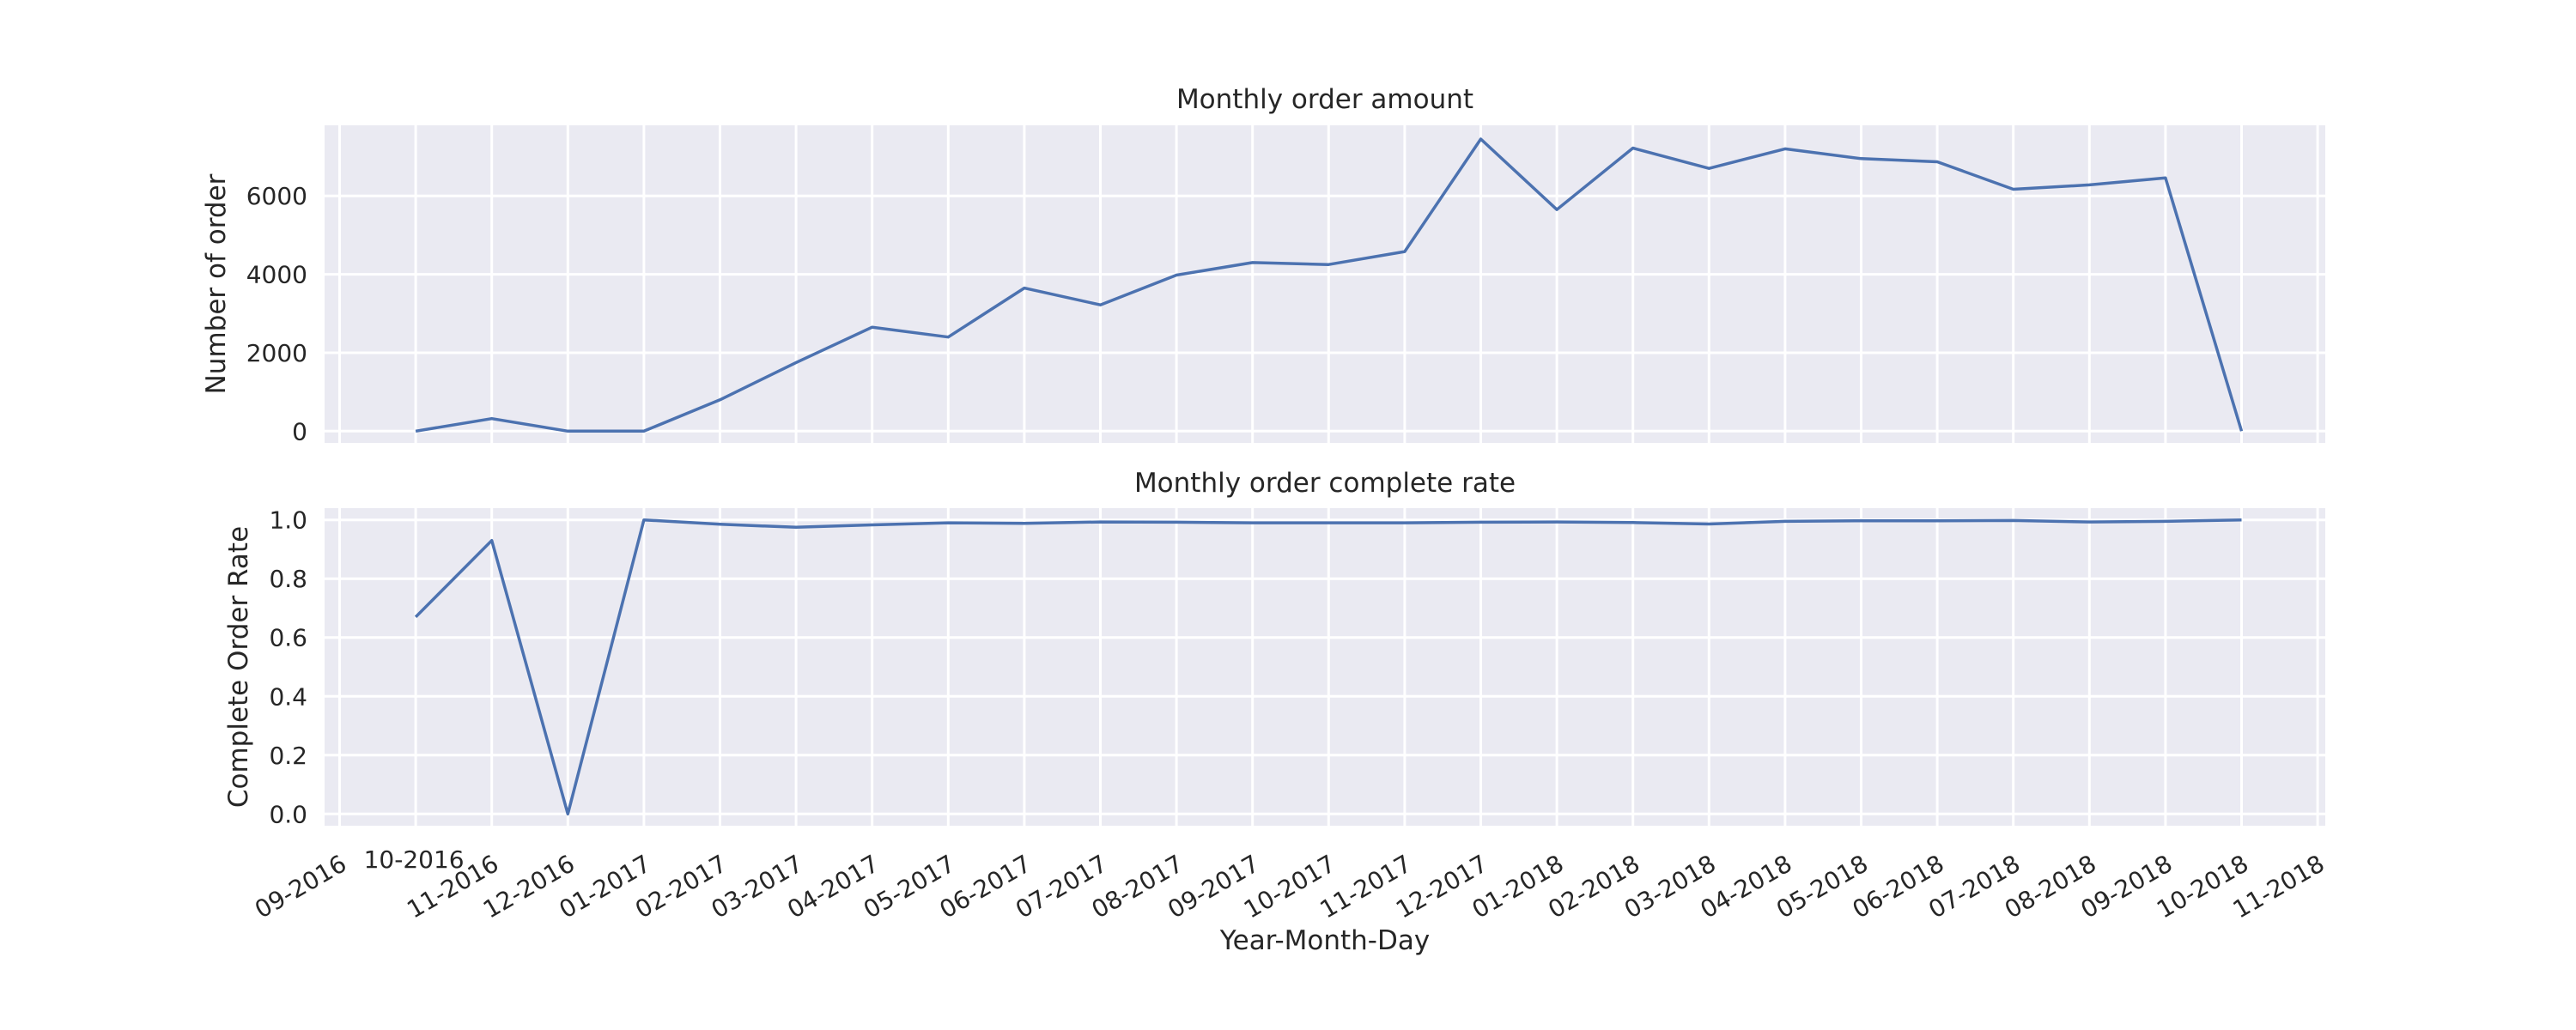 Image resolution: width=2576 pixels, height=1030 pixels. Describe the element at coordinates (276, 196) in the screenshot. I see `order-amount-y-tick-label: 6000` at that location.